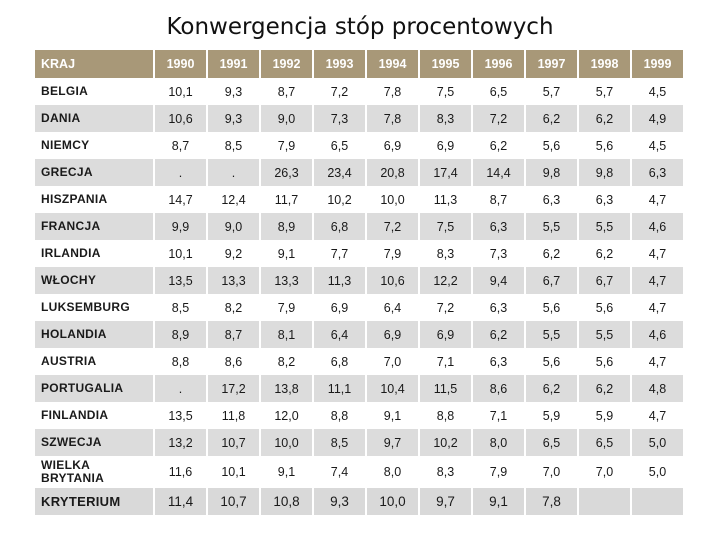 The image size is (720, 540). I want to click on value-cell: 9,0, so click(286, 118).